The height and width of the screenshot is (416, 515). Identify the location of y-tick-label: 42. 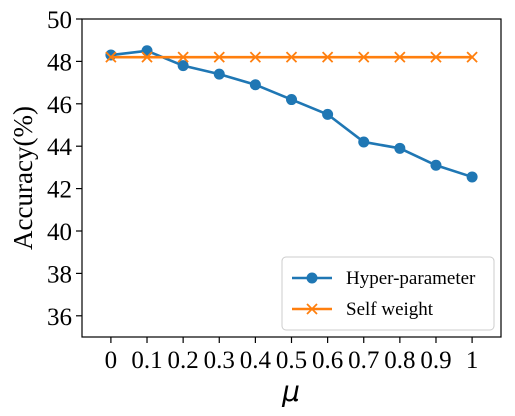
(59, 190).